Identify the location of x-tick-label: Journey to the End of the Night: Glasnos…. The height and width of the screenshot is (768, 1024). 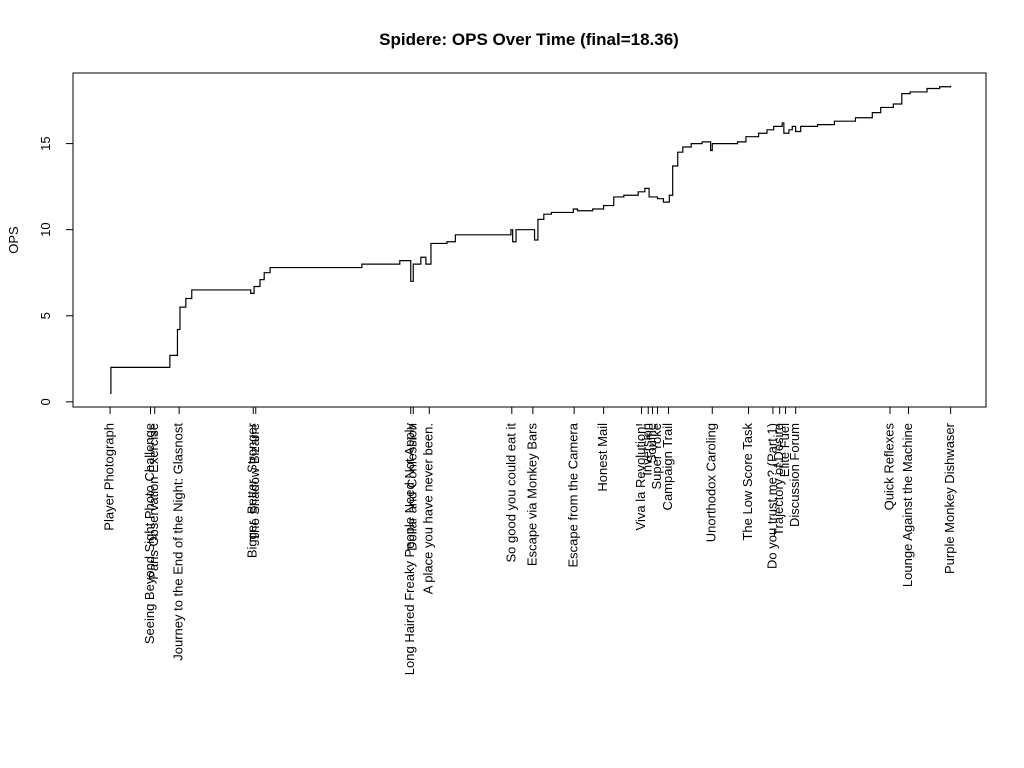
(178, 542).